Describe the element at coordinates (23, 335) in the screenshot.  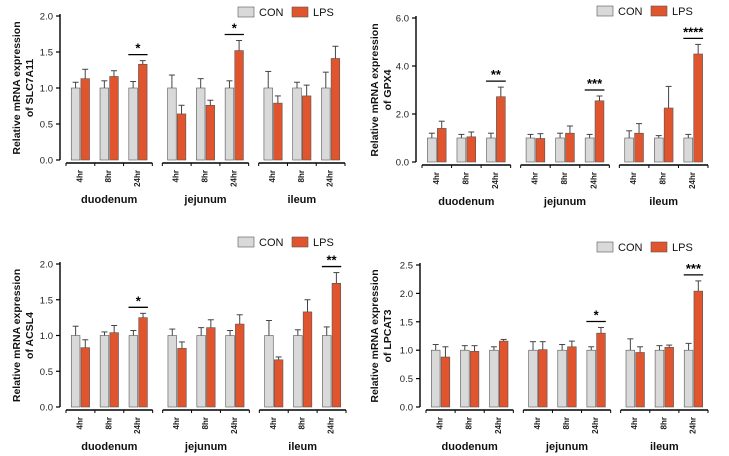
I see `y-axis-label: Relative mRNA expressionof ACSL4` at that location.